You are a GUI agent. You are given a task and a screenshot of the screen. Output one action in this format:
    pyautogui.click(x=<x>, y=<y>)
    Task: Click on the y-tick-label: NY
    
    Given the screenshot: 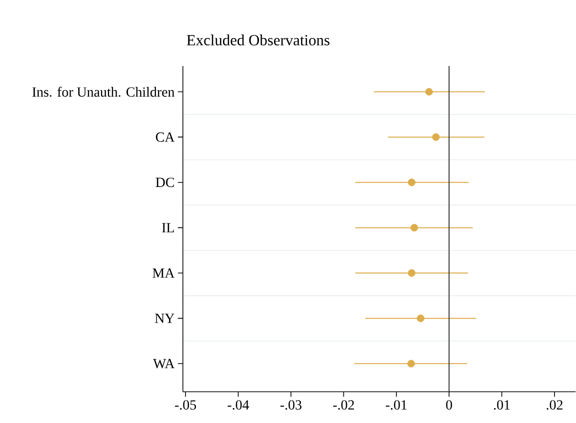 What is the action you would take?
    pyautogui.click(x=164, y=319)
    